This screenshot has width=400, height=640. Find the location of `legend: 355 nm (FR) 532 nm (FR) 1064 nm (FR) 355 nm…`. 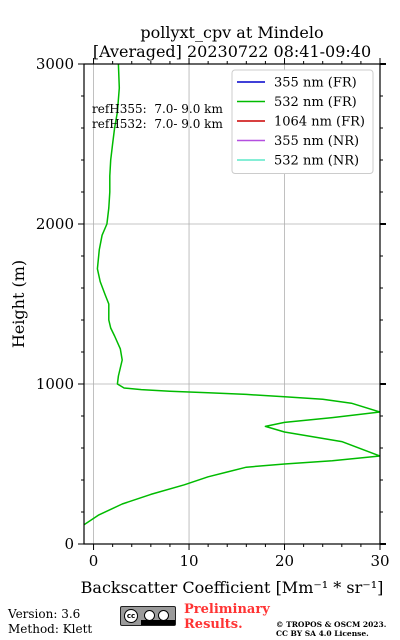

legend: 355 nm (FR) 532 nm (FR) 1064 nm (FR) 355 nm… is located at coordinates (302, 121).